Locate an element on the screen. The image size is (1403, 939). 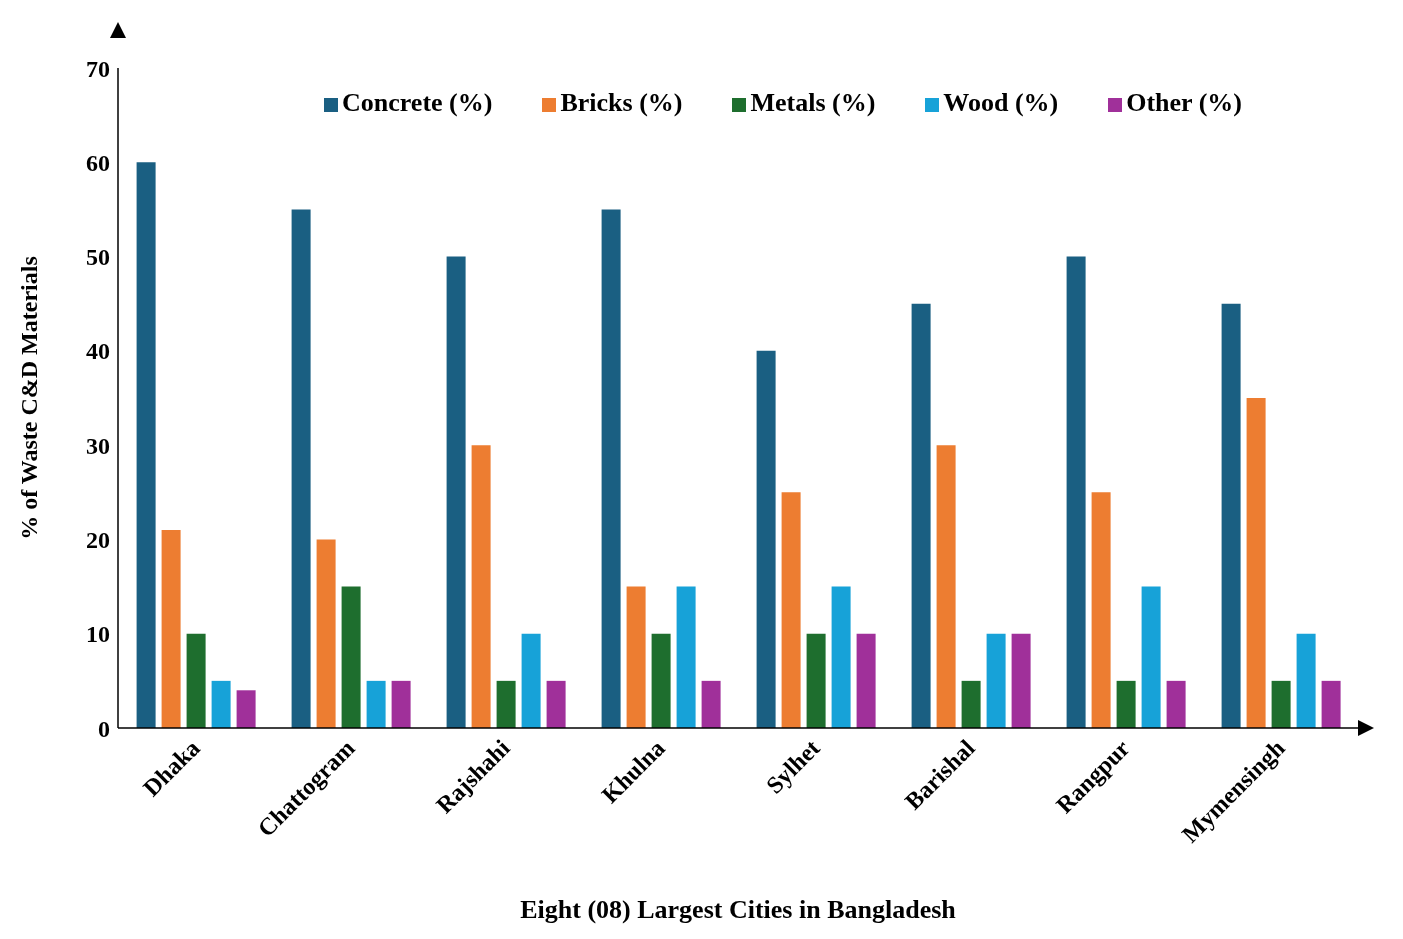
y-tick-label: 10 is located at coordinates (98, 634).